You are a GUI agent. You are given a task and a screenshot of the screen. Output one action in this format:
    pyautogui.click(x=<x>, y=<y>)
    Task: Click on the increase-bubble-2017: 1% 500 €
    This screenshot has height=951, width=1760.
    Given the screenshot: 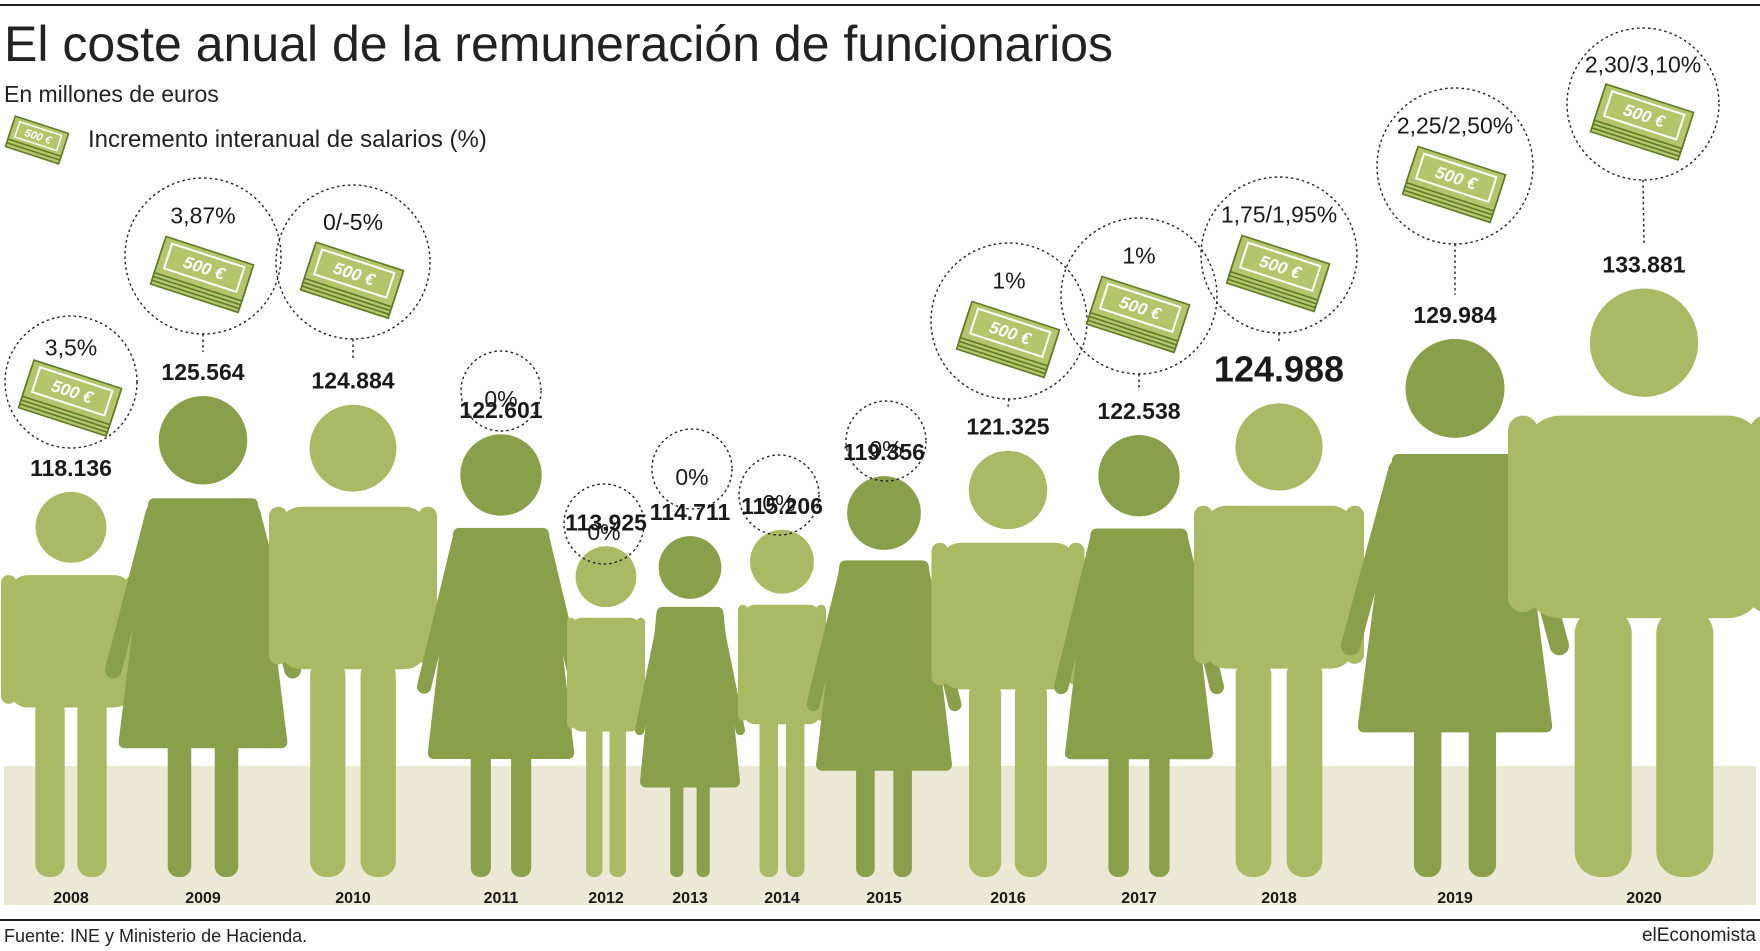 What is the action you would take?
    pyautogui.click(x=1139, y=304)
    